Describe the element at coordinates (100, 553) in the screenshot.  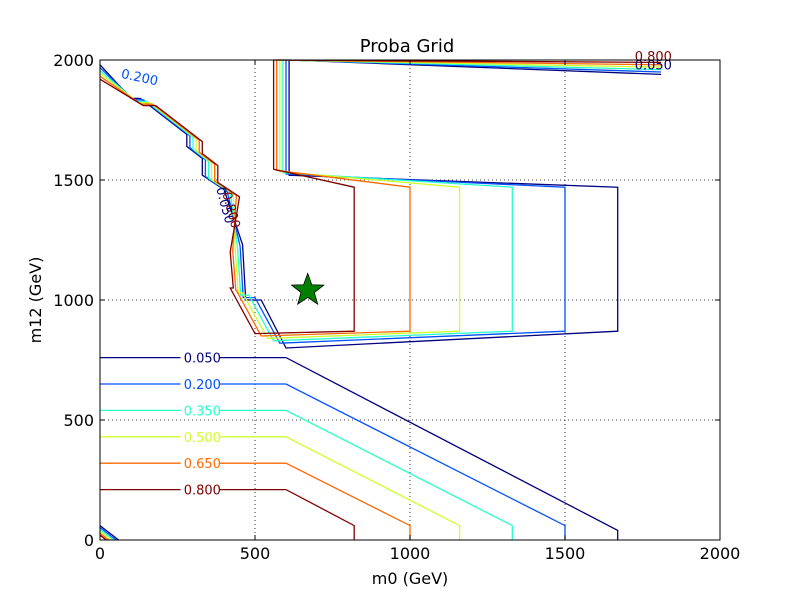
I see `x-tick-label: 0` at that location.